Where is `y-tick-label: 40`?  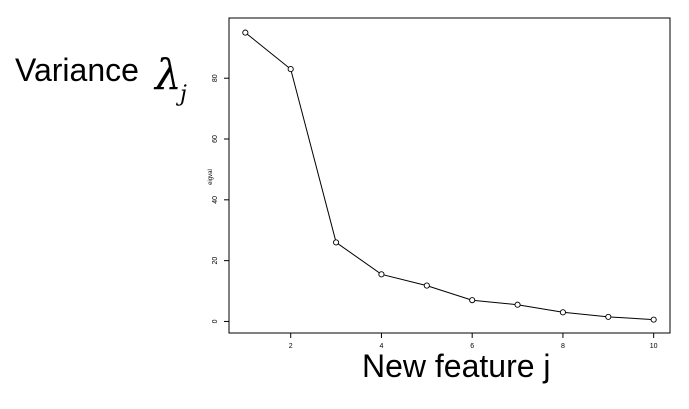
y-tick-label: 40 is located at coordinates (215, 200).